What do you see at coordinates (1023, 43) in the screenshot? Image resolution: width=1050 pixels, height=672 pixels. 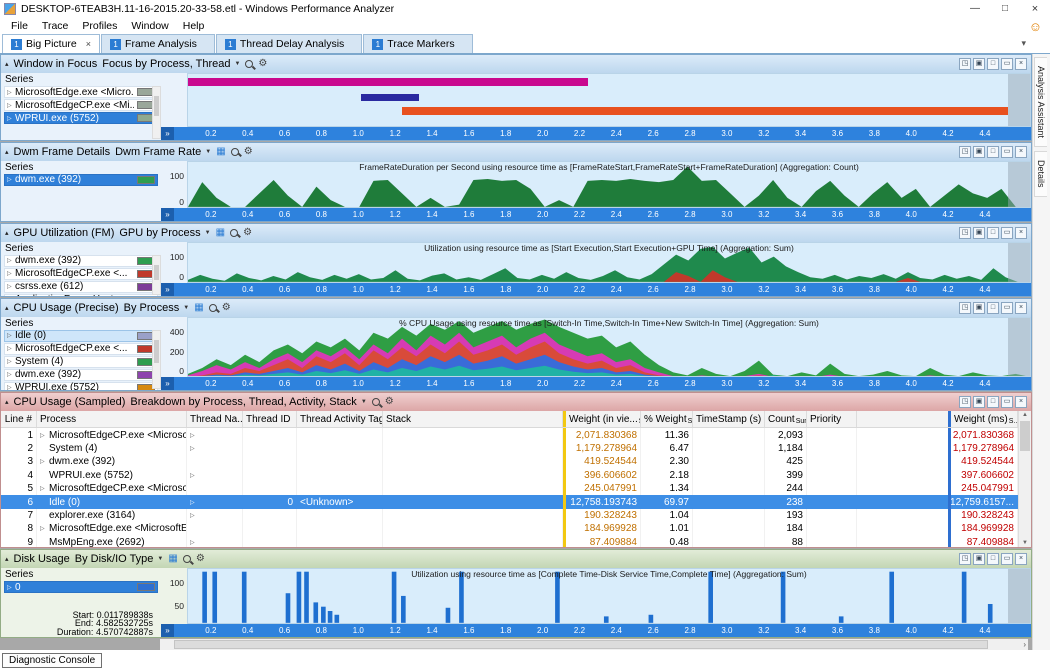 I see `tab-overflow-chevron: ▾` at bounding box center [1023, 43].